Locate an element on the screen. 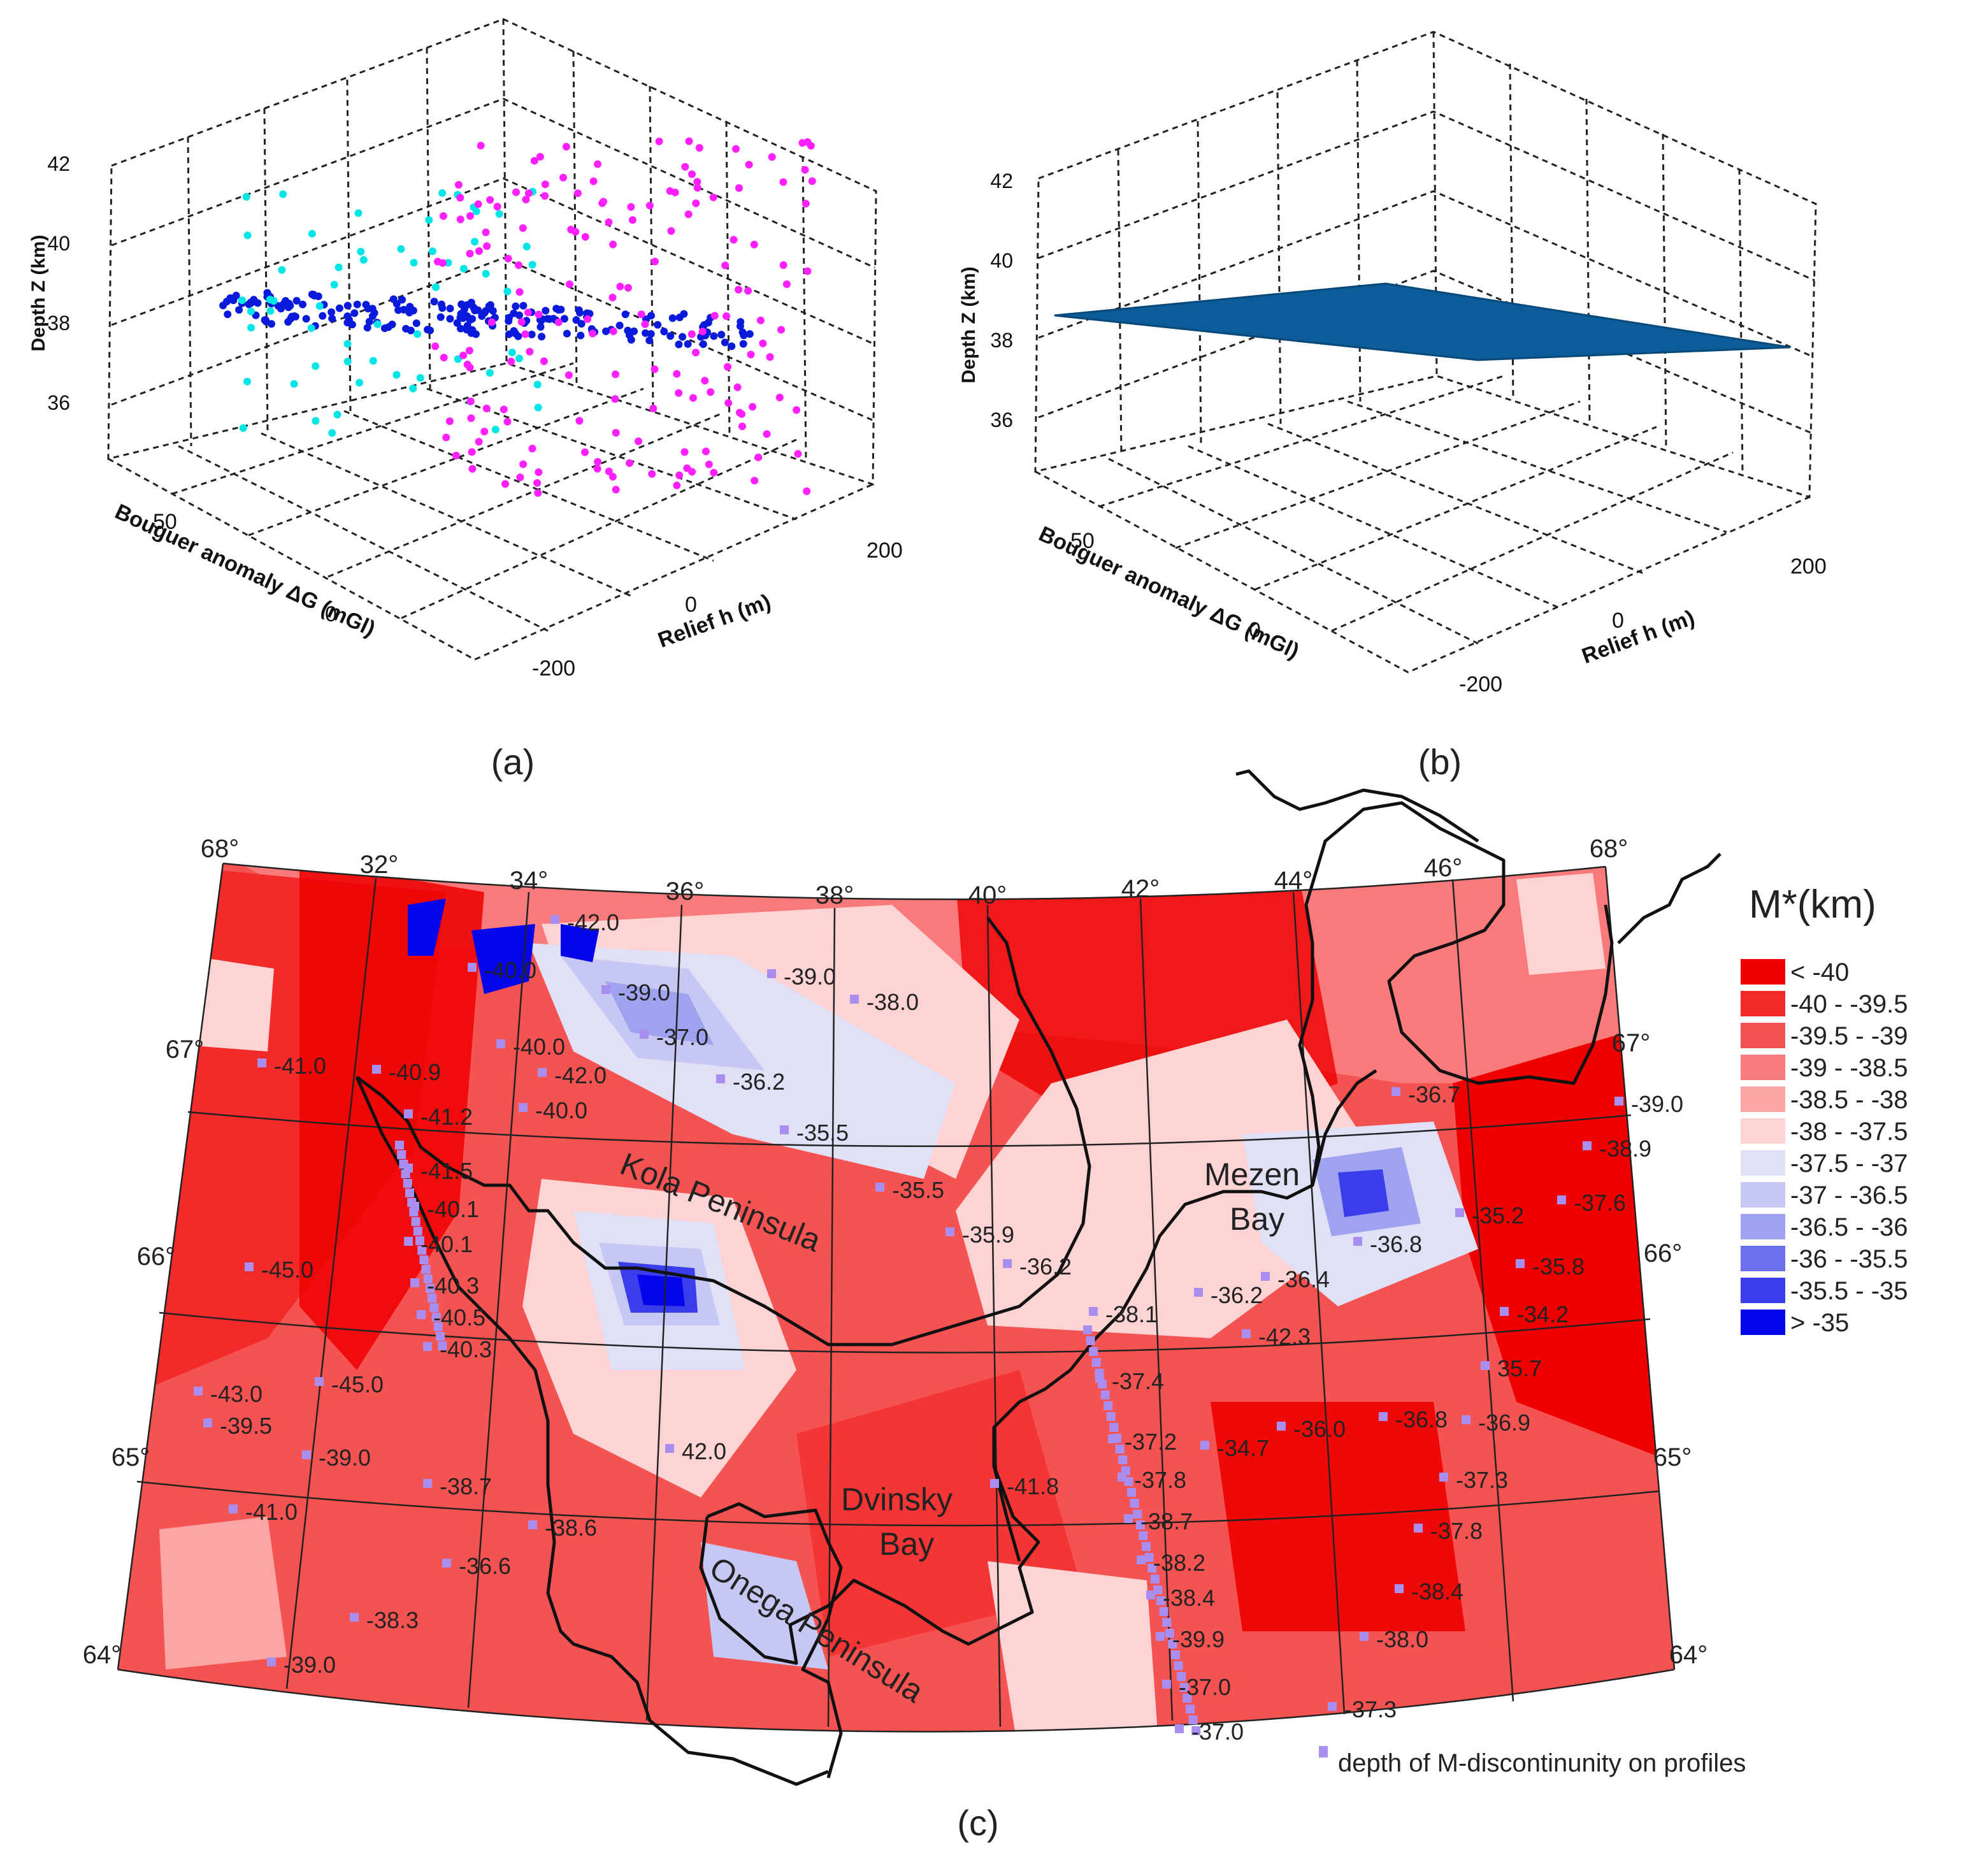 This screenshot has width=1970, height=1876. panel-a-ztick-38: 38 is located at coordinates (58, 323).